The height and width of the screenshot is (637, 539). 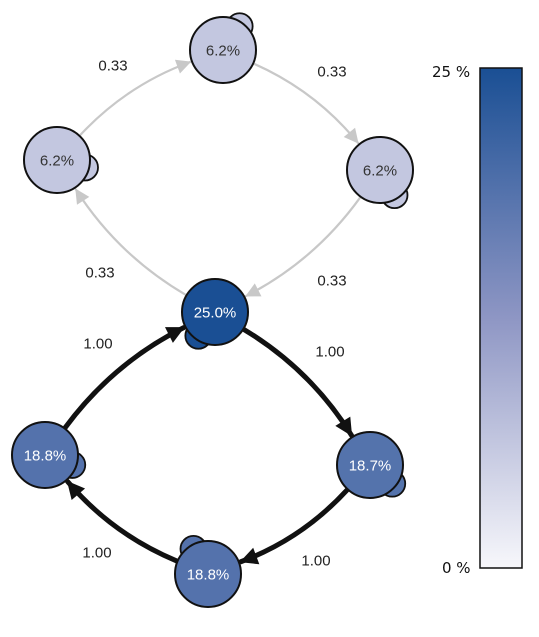 I want to click on state-node-center: 25.0%, so click(x=215, y=312).